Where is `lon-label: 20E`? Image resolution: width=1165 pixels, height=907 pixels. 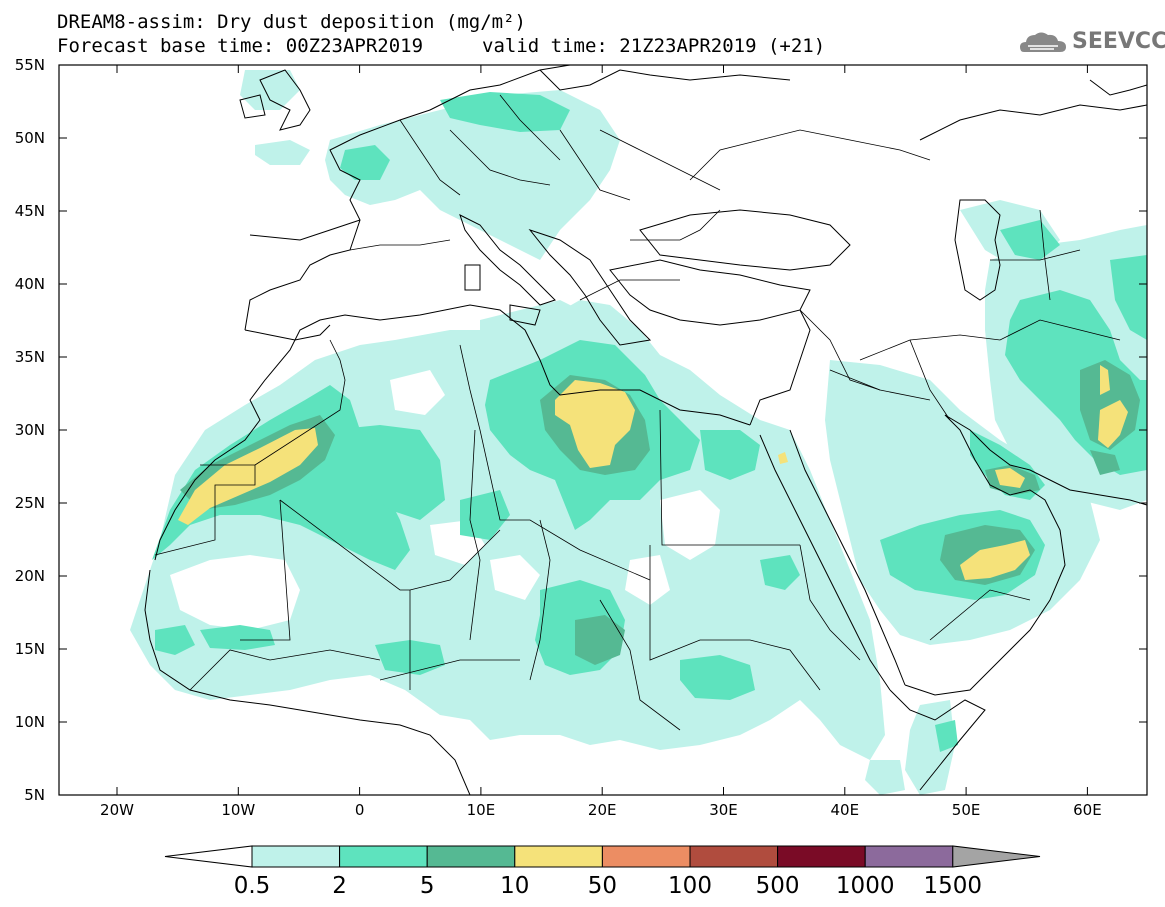
lon-label: 20E is located at coordinates (602, 810).